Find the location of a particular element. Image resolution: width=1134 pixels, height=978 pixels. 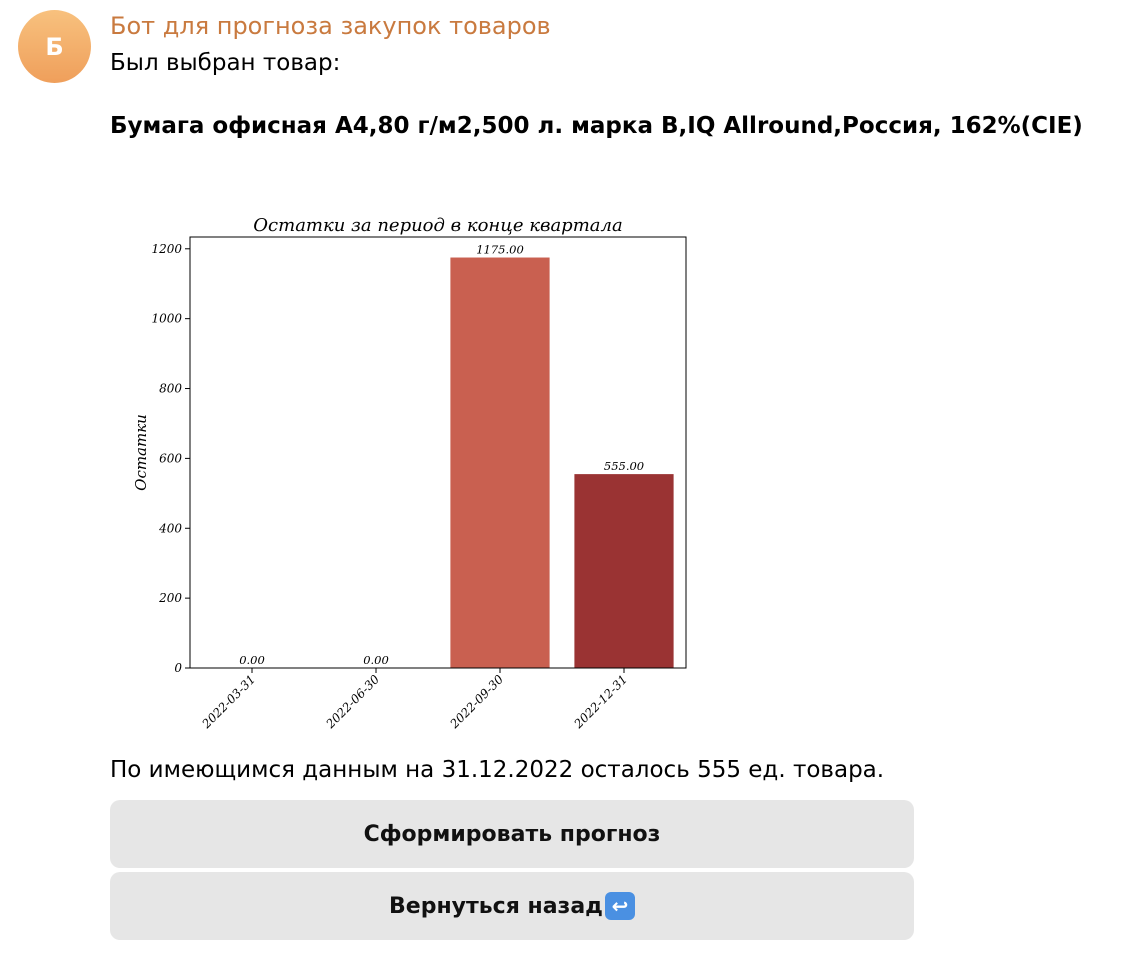

y-tick-label: 200 is located at coordinates (170, 598).